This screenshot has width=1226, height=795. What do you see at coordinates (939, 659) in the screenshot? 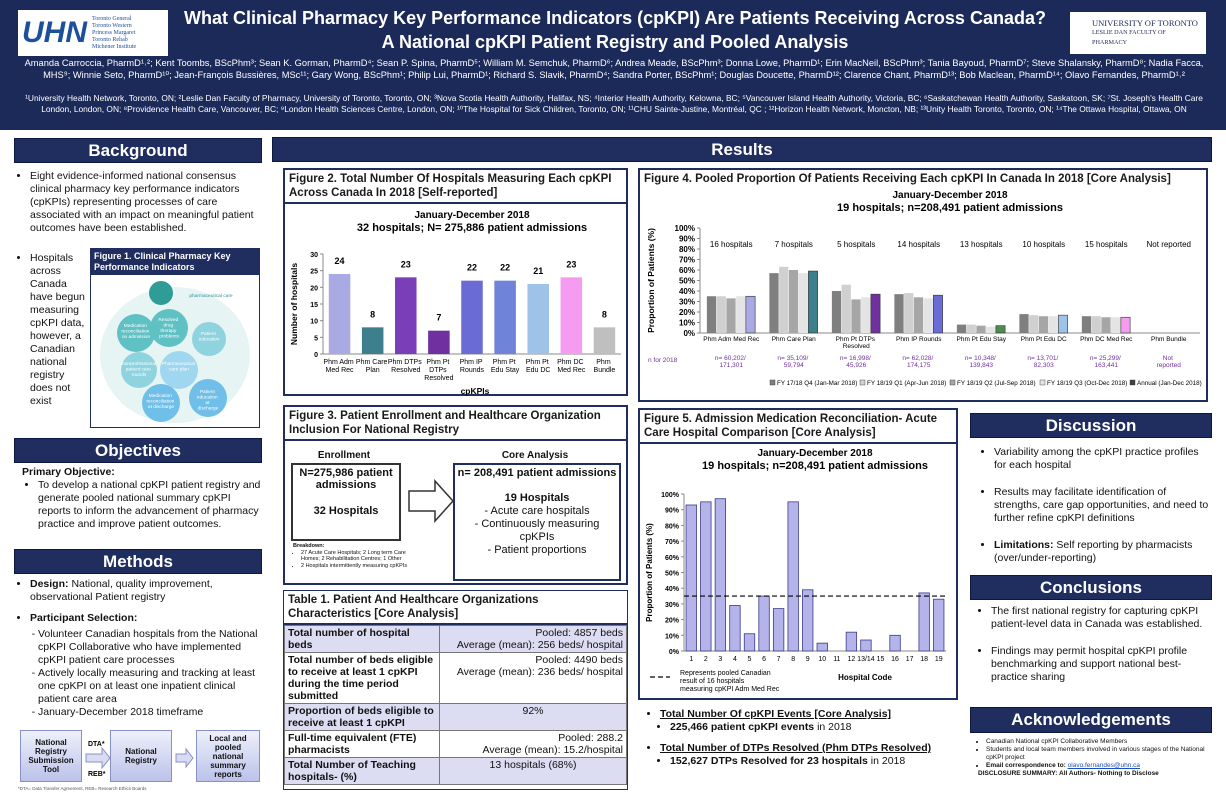
I see `x-tick-label: 19` at bounding box center [939, 659].